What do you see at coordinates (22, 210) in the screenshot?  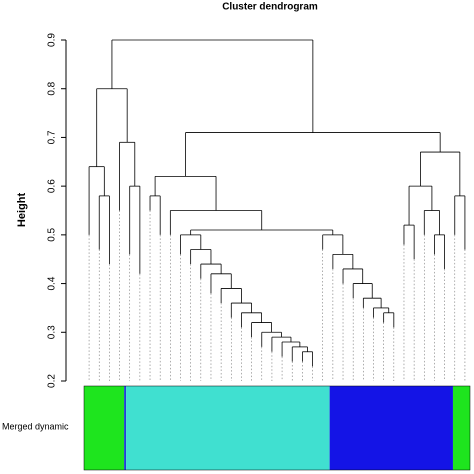 I see `y-axis-label: Height` at bounding box center [22, 210].